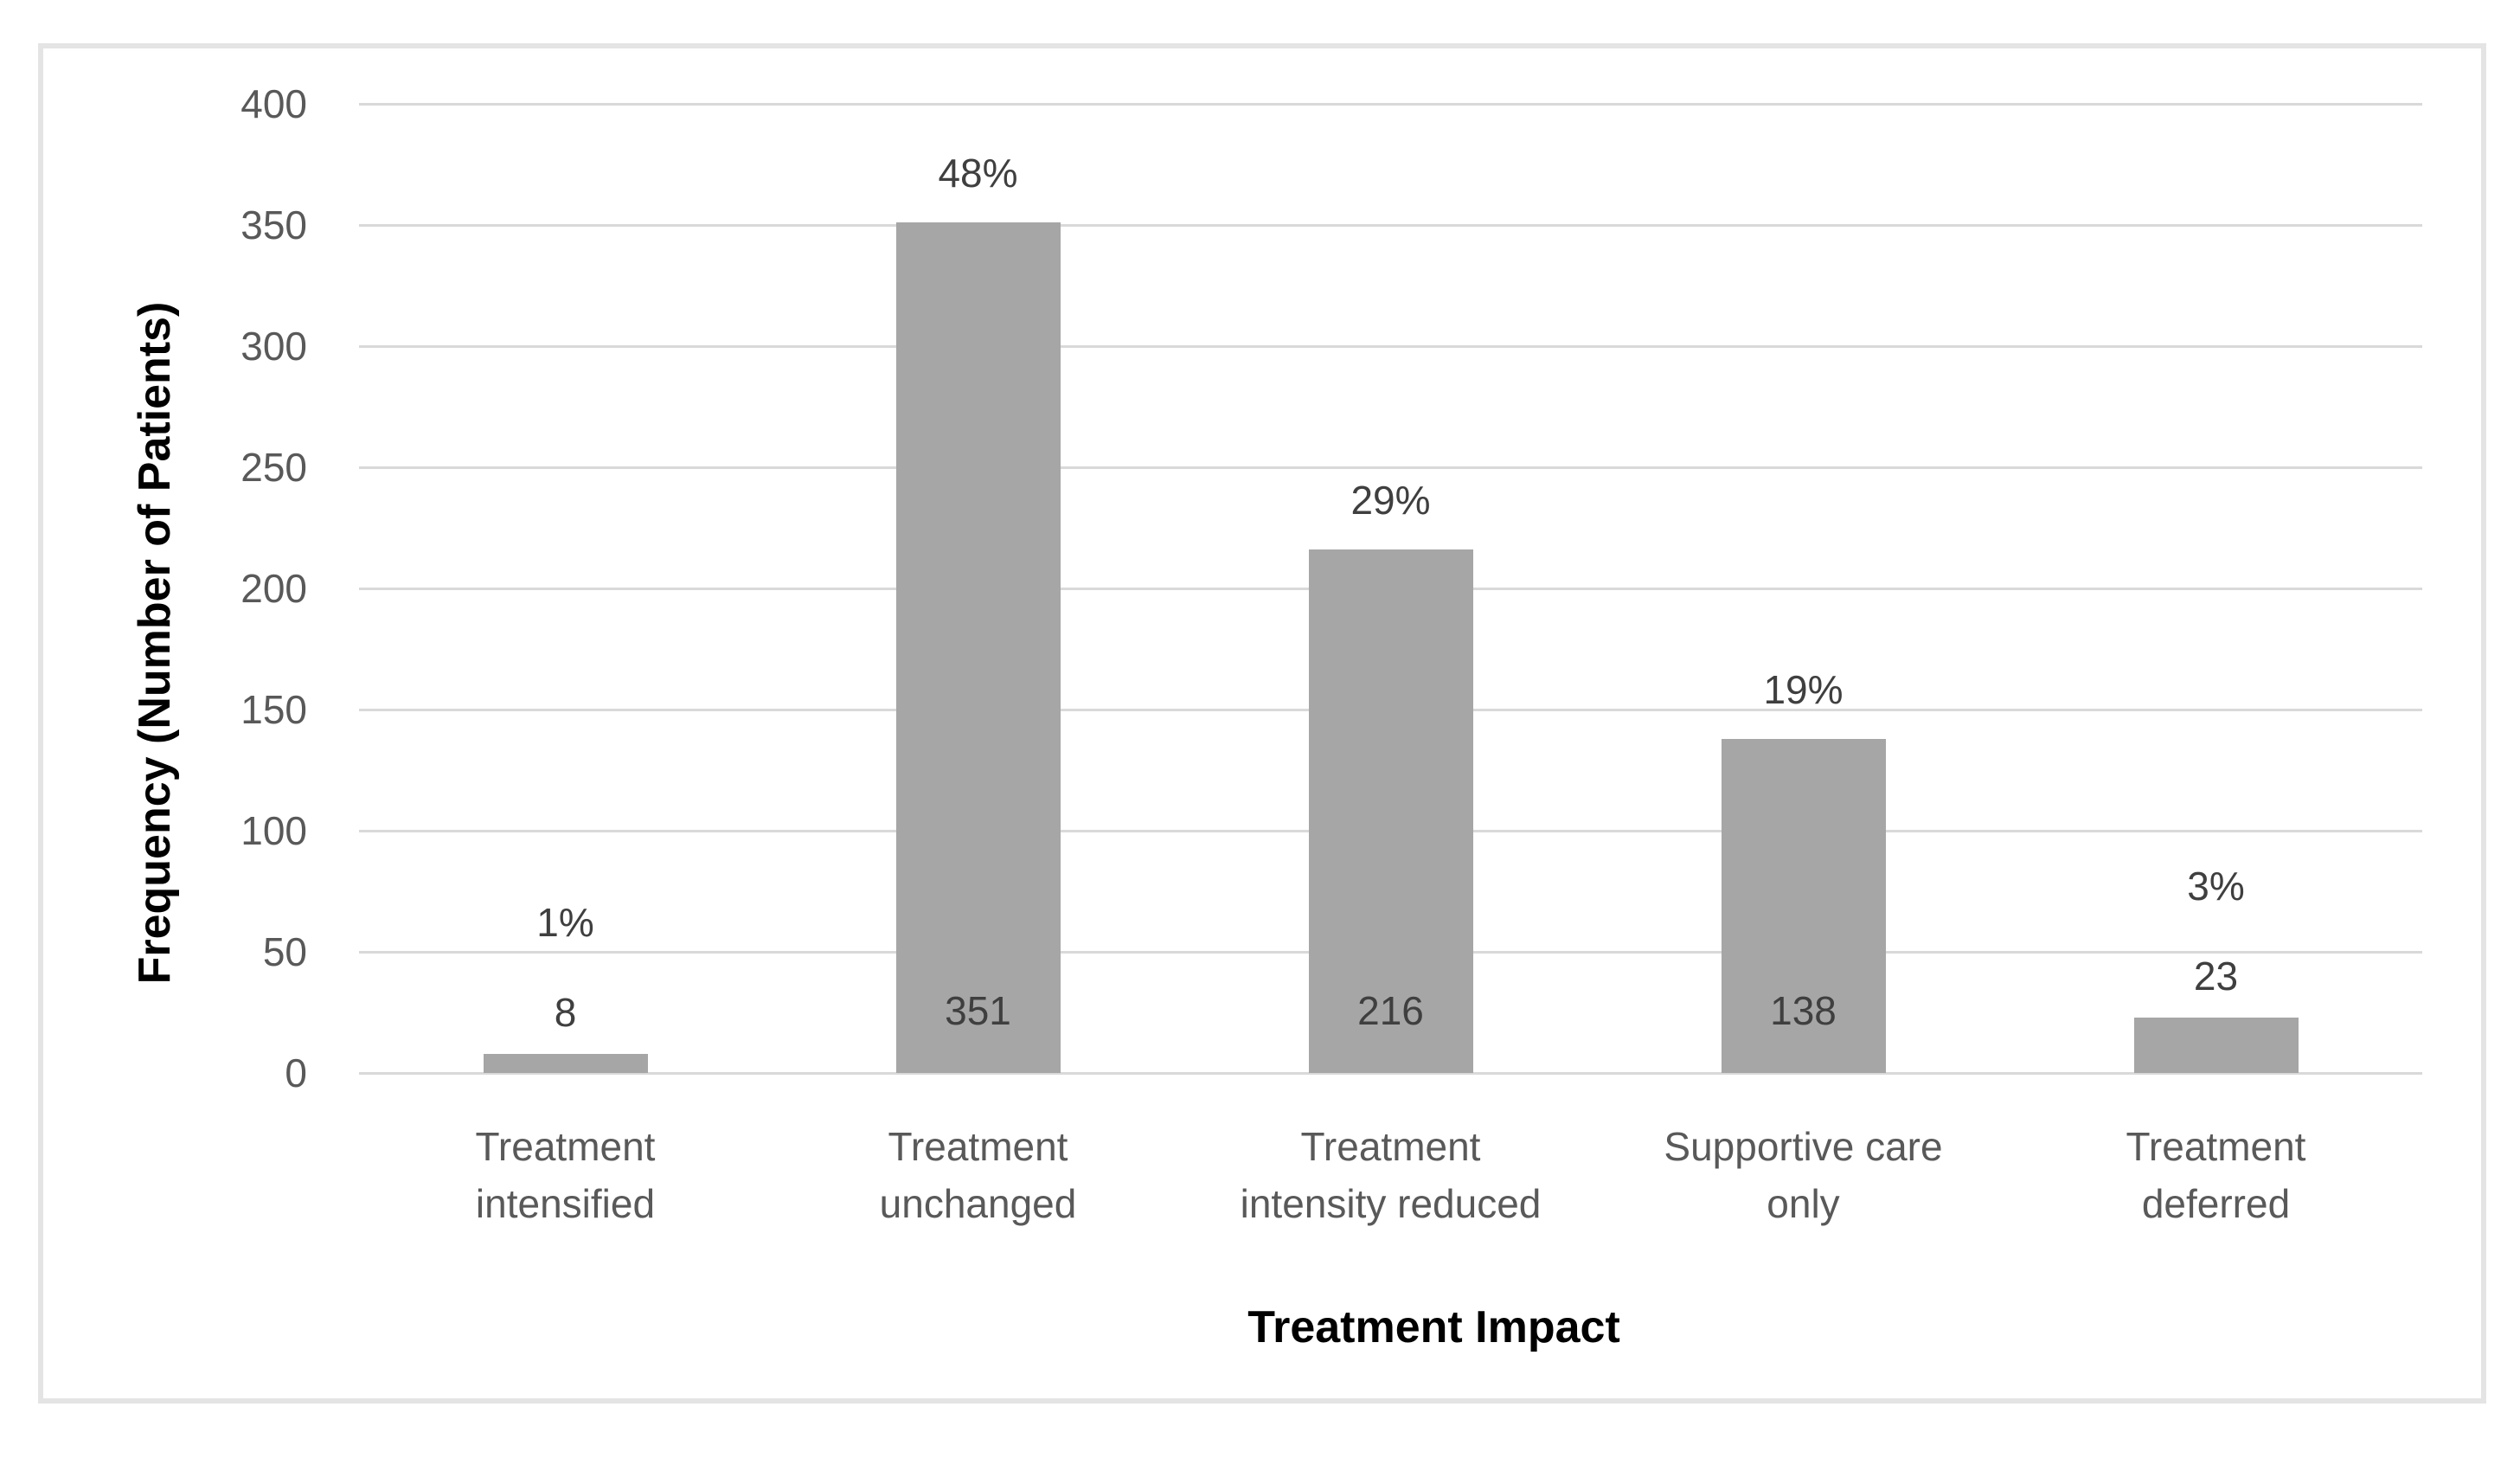  What do you see at coordinates (565, 1175) in the screenshot?
I see `category-label-1: Treatment intensified` at bounding box center [565, 1175].